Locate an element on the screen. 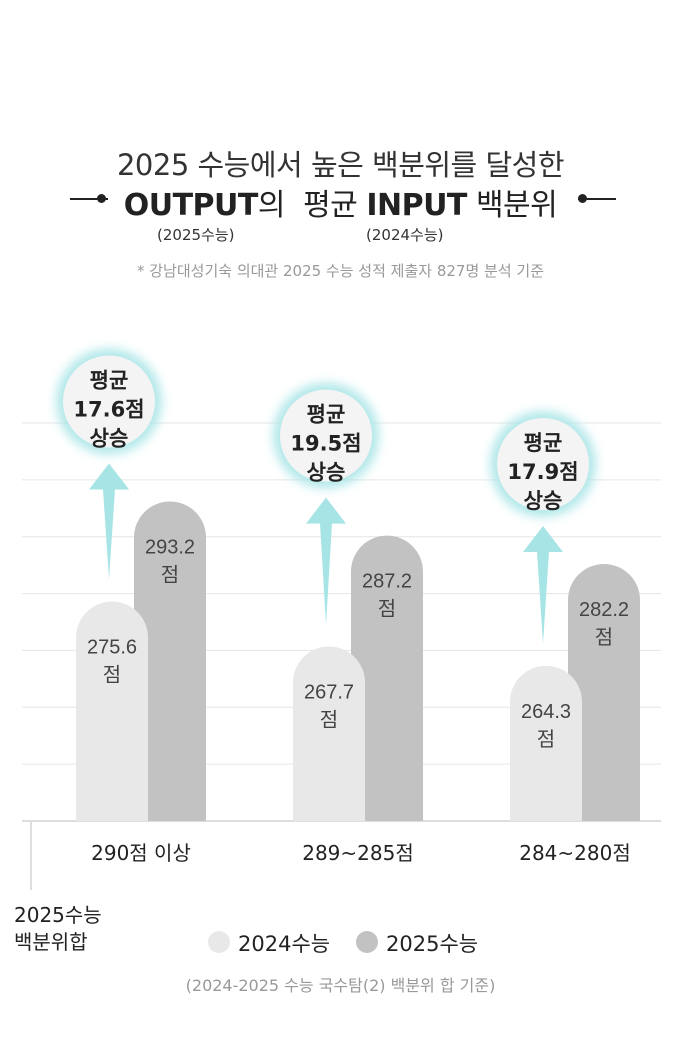  bar-value-label: 275.6 is located at coordinates (112, 648).